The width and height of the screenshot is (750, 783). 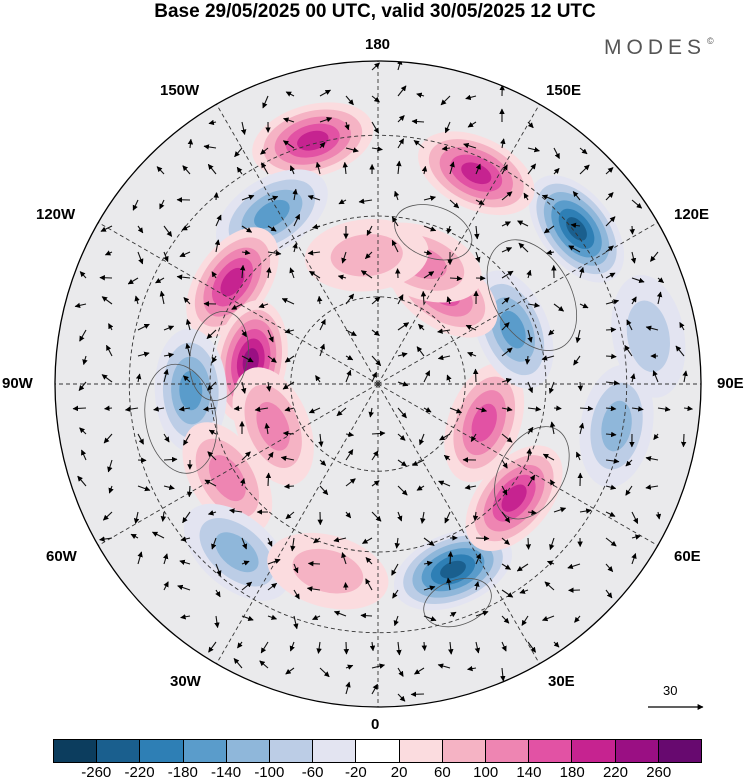 I want to click on lon-label-30w: 30W, so click(x=185, y=681).